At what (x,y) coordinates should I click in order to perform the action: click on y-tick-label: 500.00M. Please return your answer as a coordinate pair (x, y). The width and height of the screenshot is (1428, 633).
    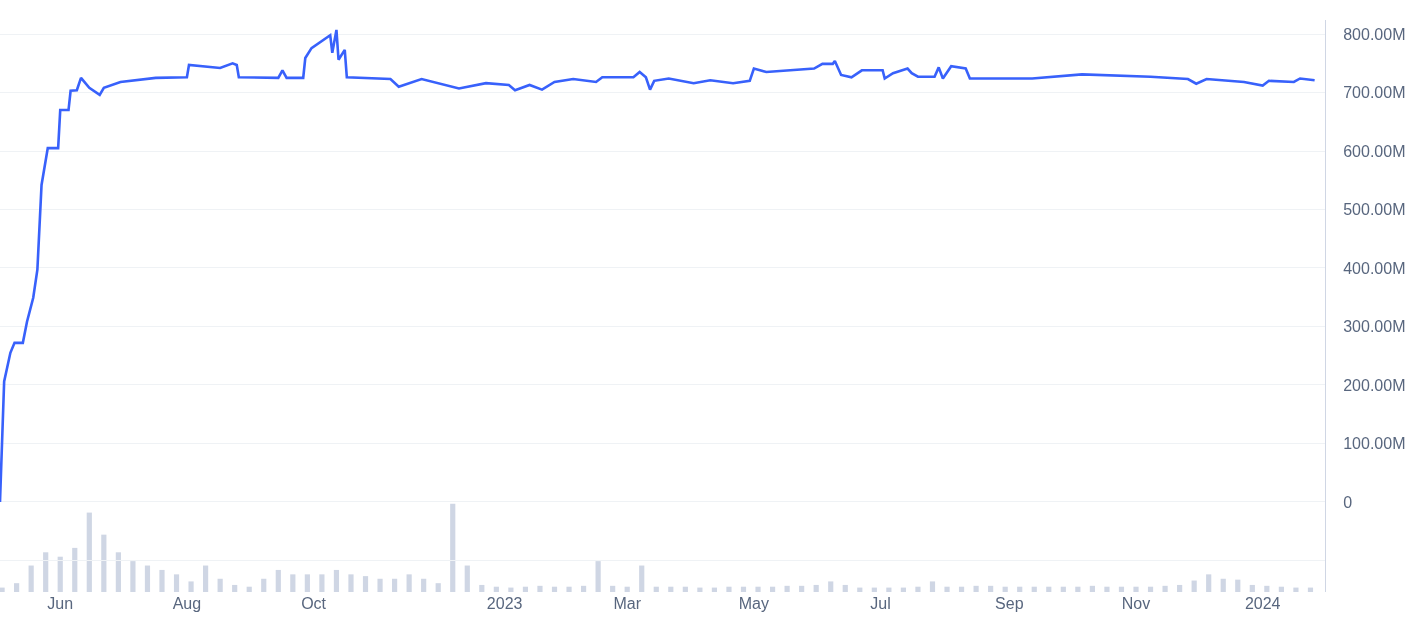
    Looking at the image, I should click on (1374, 210).